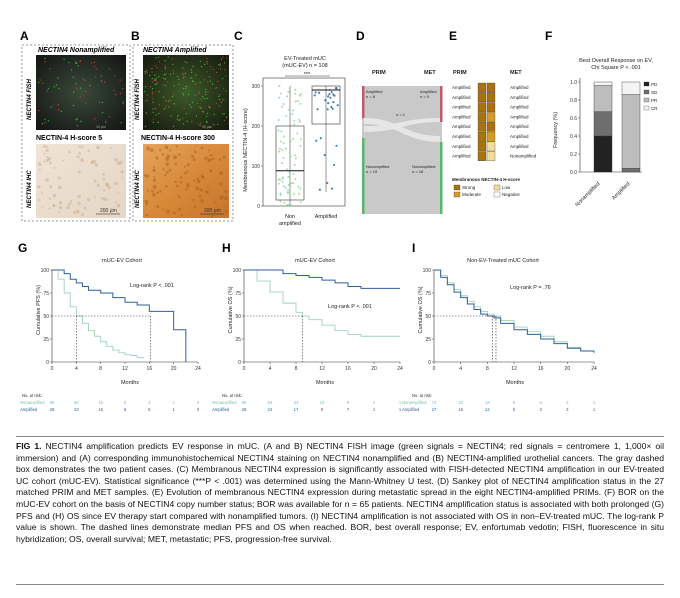 This screenshot has width=680, height=598. Describe the element at coordinates (212, 211) in the screenshot. I see `panel-b-scale-ihc: 200 µm` at that location.